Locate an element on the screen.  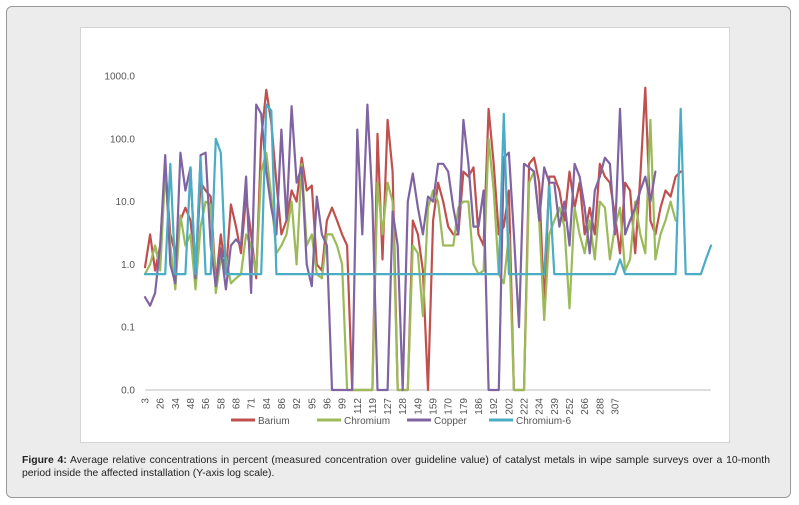
x-tick-label: 159 is located at coordinates (434, 406).